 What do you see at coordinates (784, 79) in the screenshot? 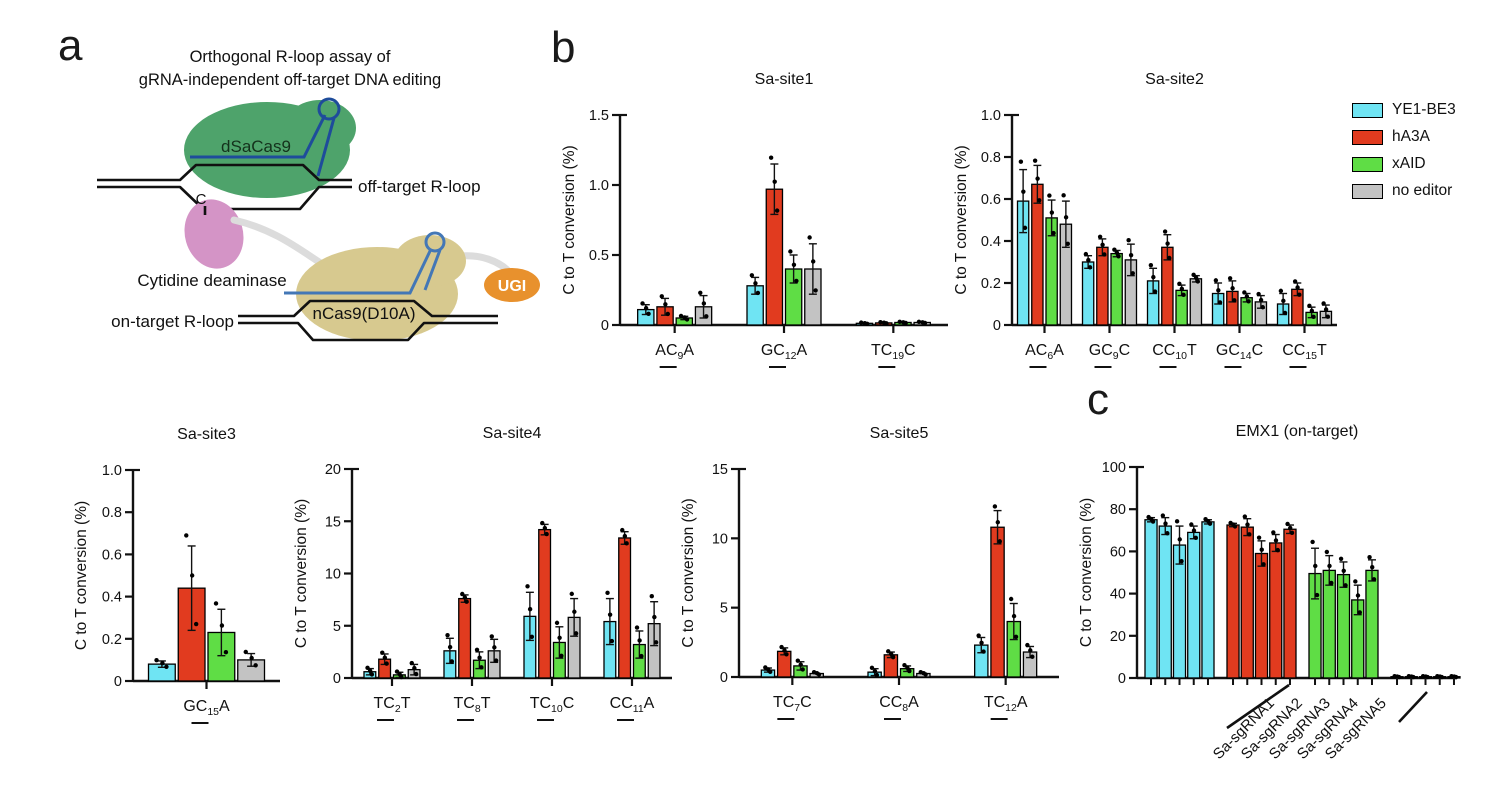
I see `chart-title: Sa-site1` at bounding box center [784, 79].